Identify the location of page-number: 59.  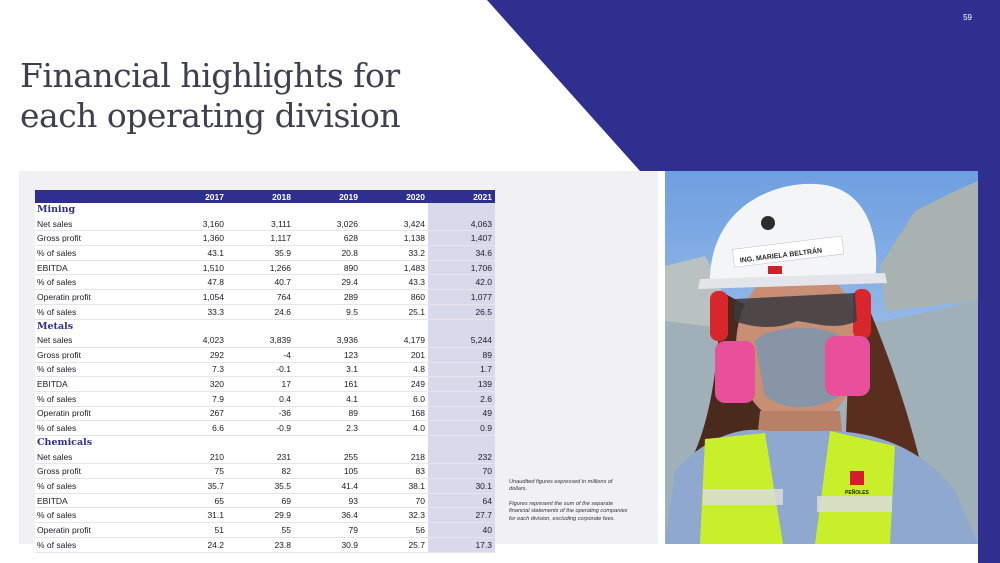
(967, 17).